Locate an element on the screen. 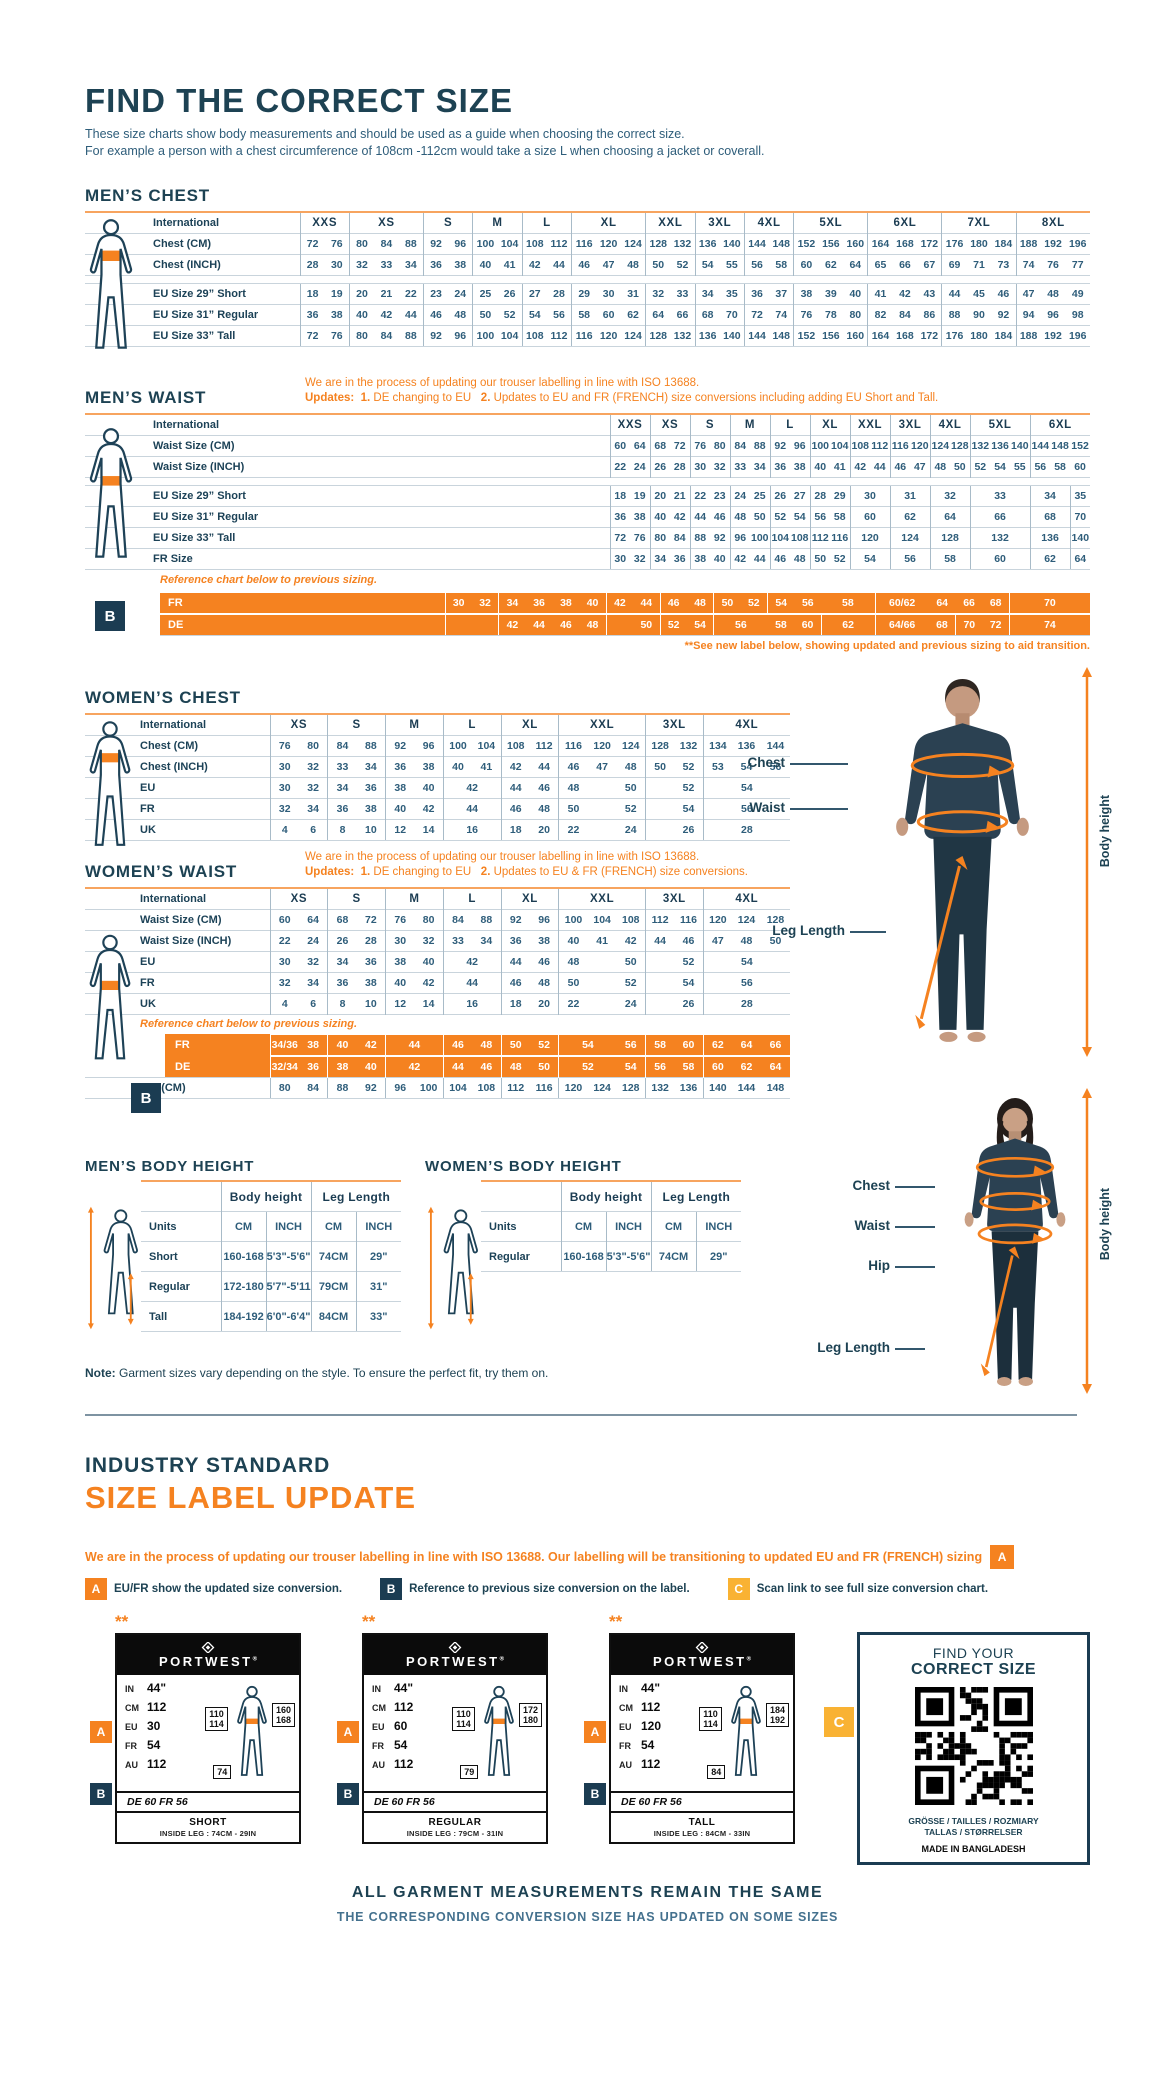  table-cell: 184 is located at coordinates (1003, 244).